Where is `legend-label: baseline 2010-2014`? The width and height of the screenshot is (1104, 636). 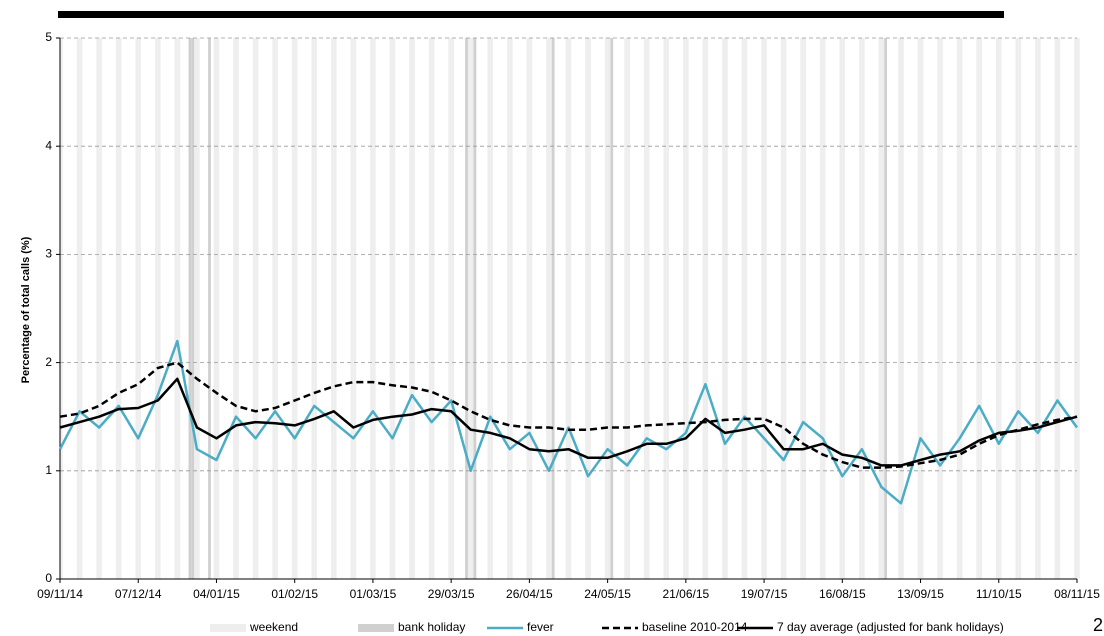
legend-label: baseline 2010-2014 is located at coordinates (695, 627).